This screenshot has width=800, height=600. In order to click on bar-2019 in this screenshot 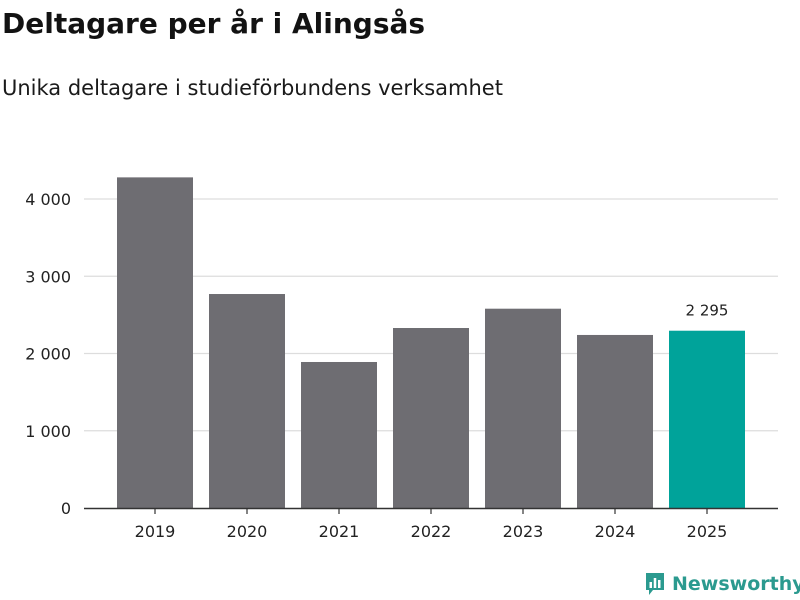, I will do `click(155, 342)`.